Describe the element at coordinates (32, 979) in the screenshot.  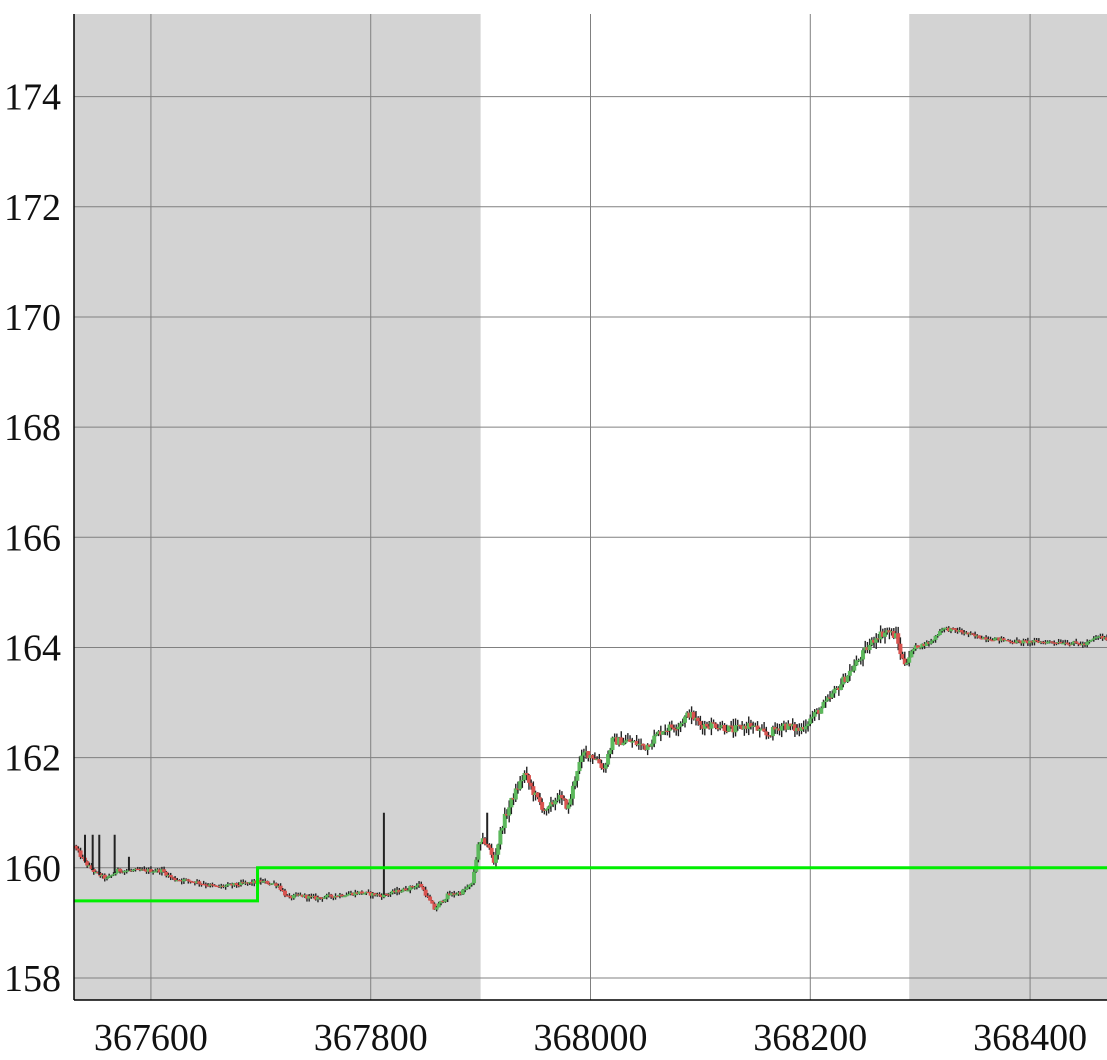
I see `y-tick-label: 158` at that location.